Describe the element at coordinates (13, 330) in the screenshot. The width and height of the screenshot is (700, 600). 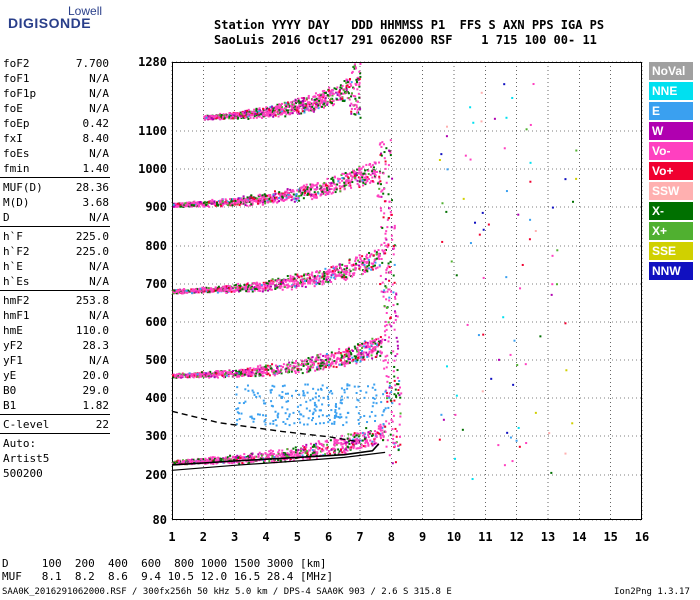
I see `param-name: hmE` at that location.